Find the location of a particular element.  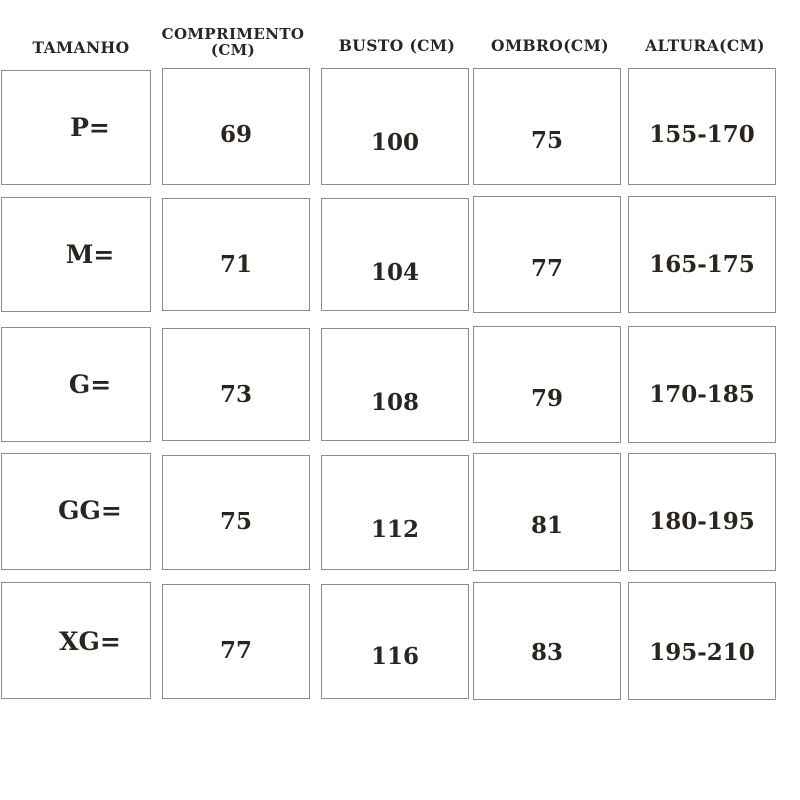

column-header-comprimento: COMPRIMENTO (CM) is located at coordinates (233, 42).